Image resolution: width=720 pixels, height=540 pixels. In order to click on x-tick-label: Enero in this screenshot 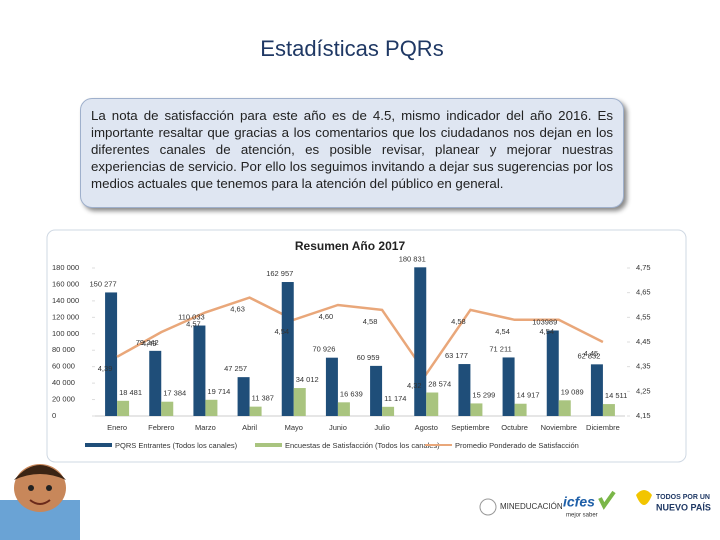, I will do `click(117, 427)`.